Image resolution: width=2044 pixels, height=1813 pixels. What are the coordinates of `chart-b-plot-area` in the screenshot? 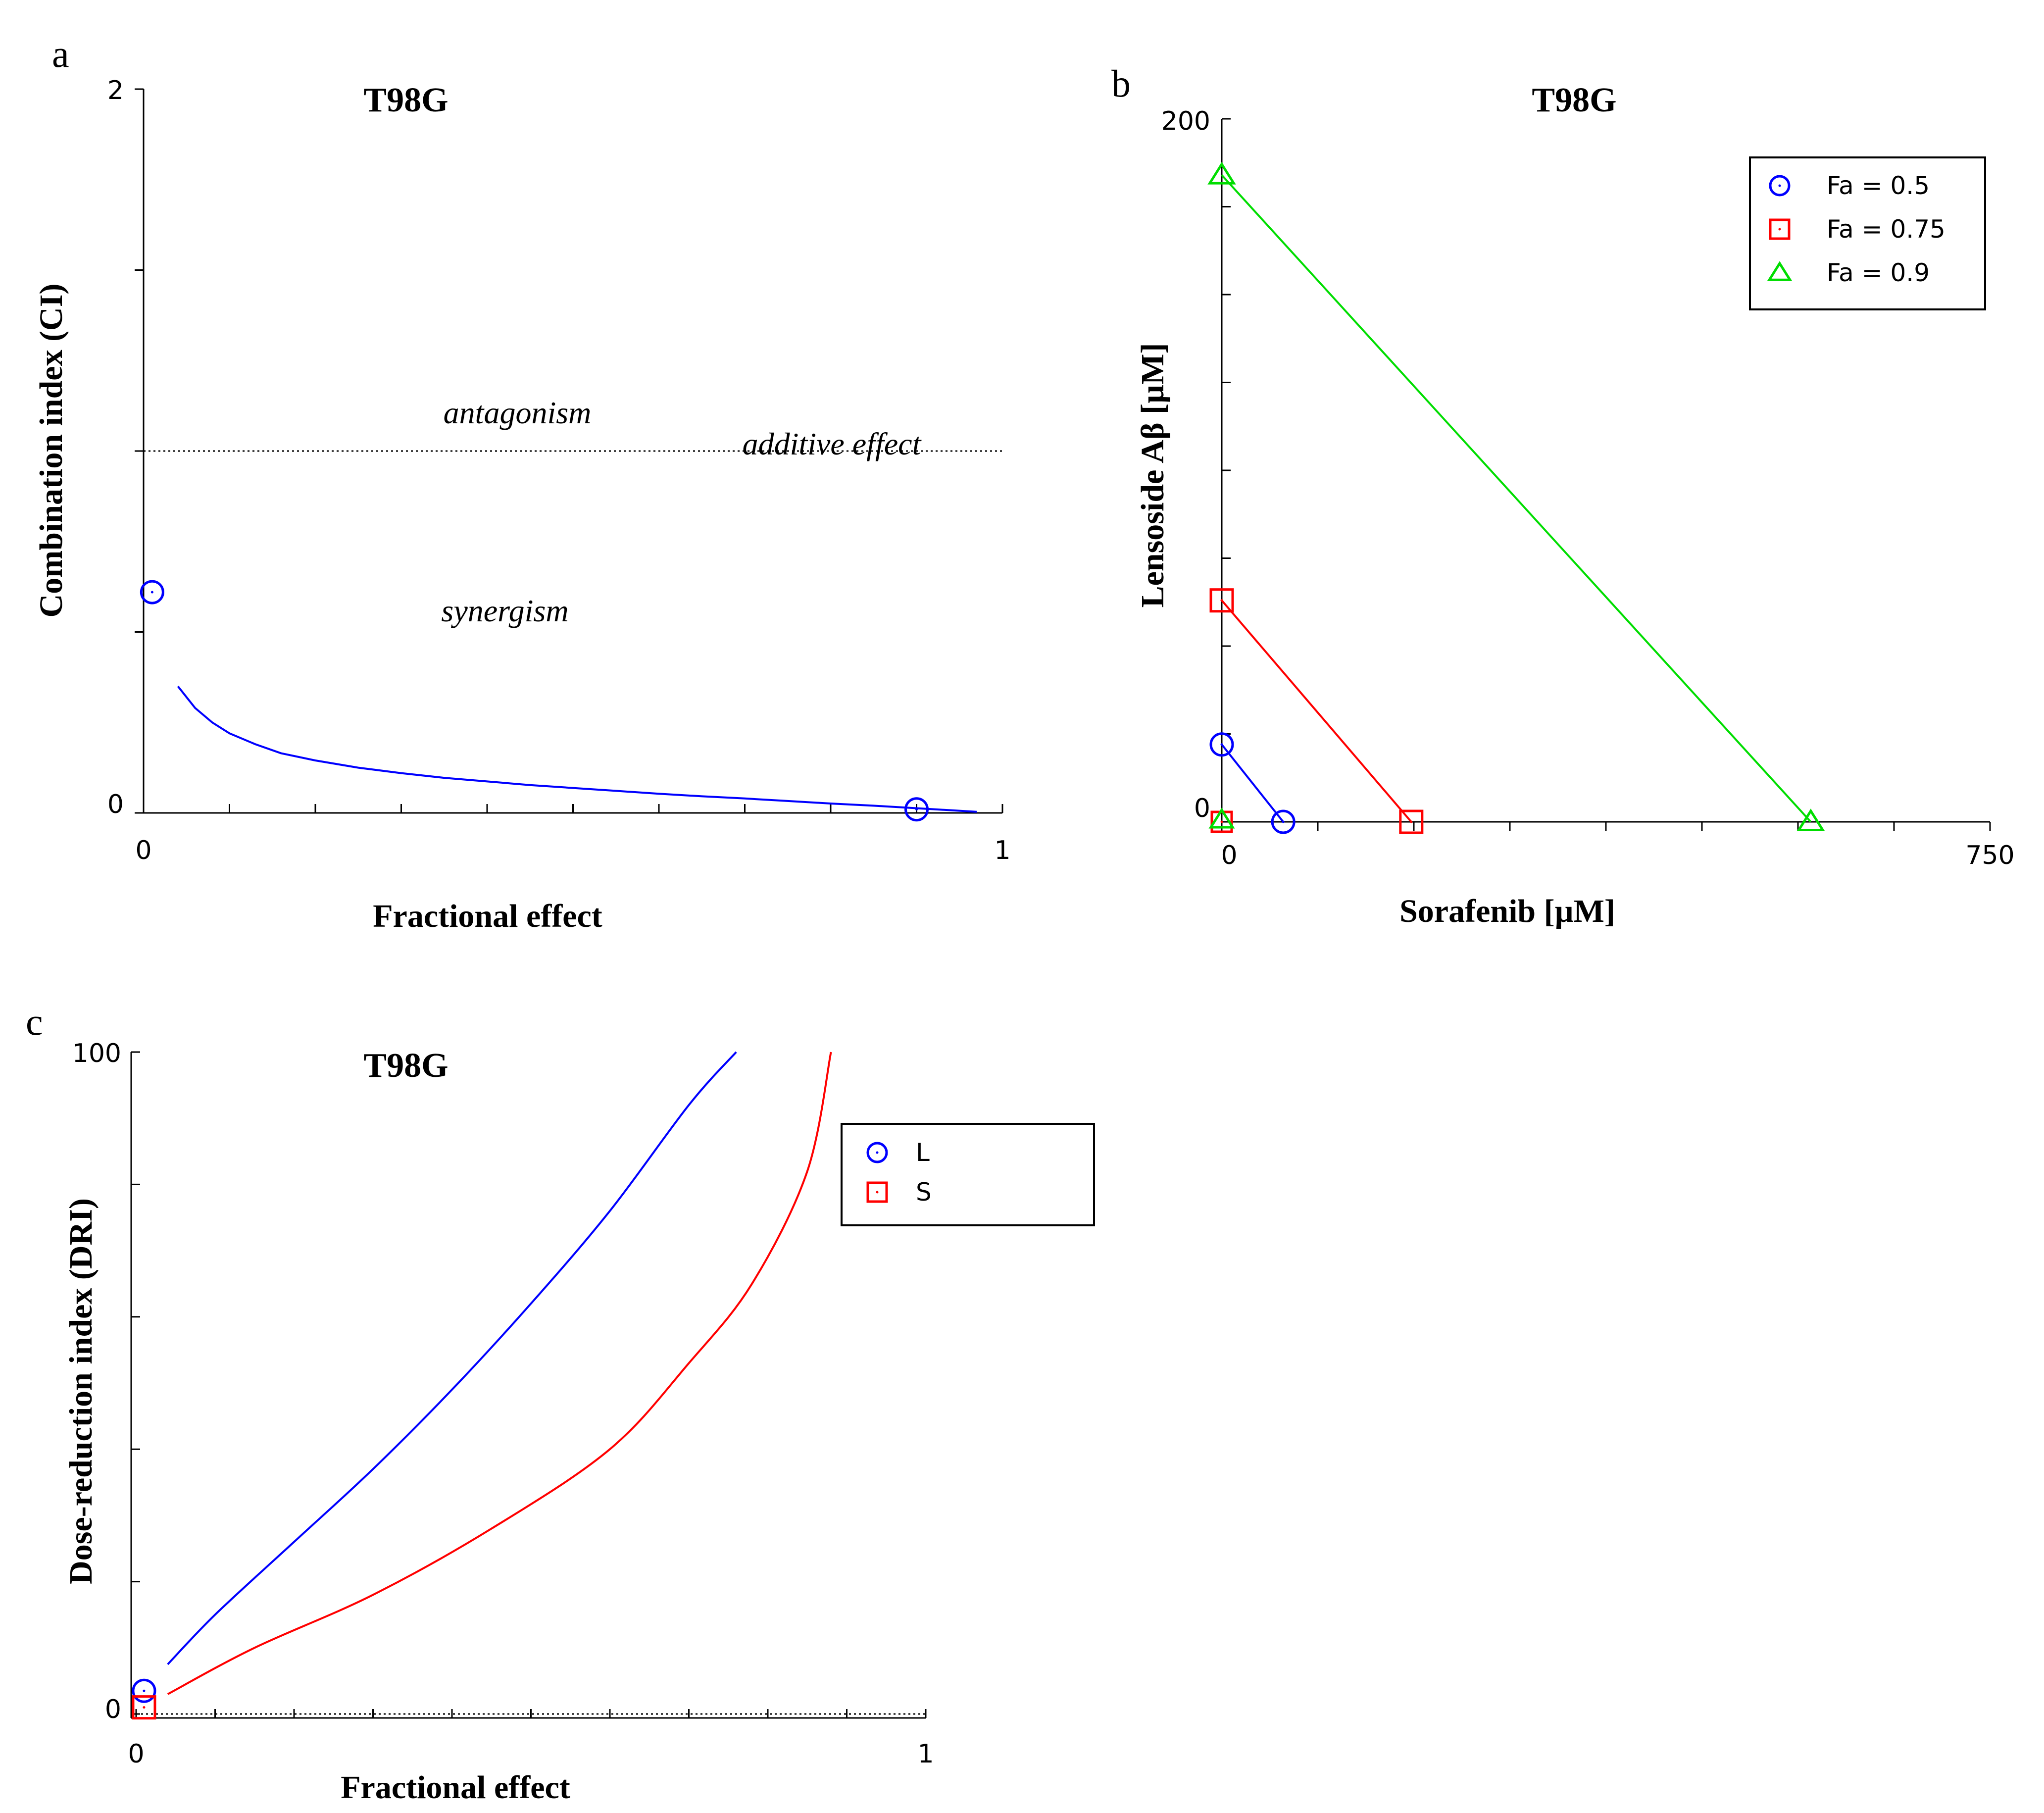 It's located at (1516, 497).